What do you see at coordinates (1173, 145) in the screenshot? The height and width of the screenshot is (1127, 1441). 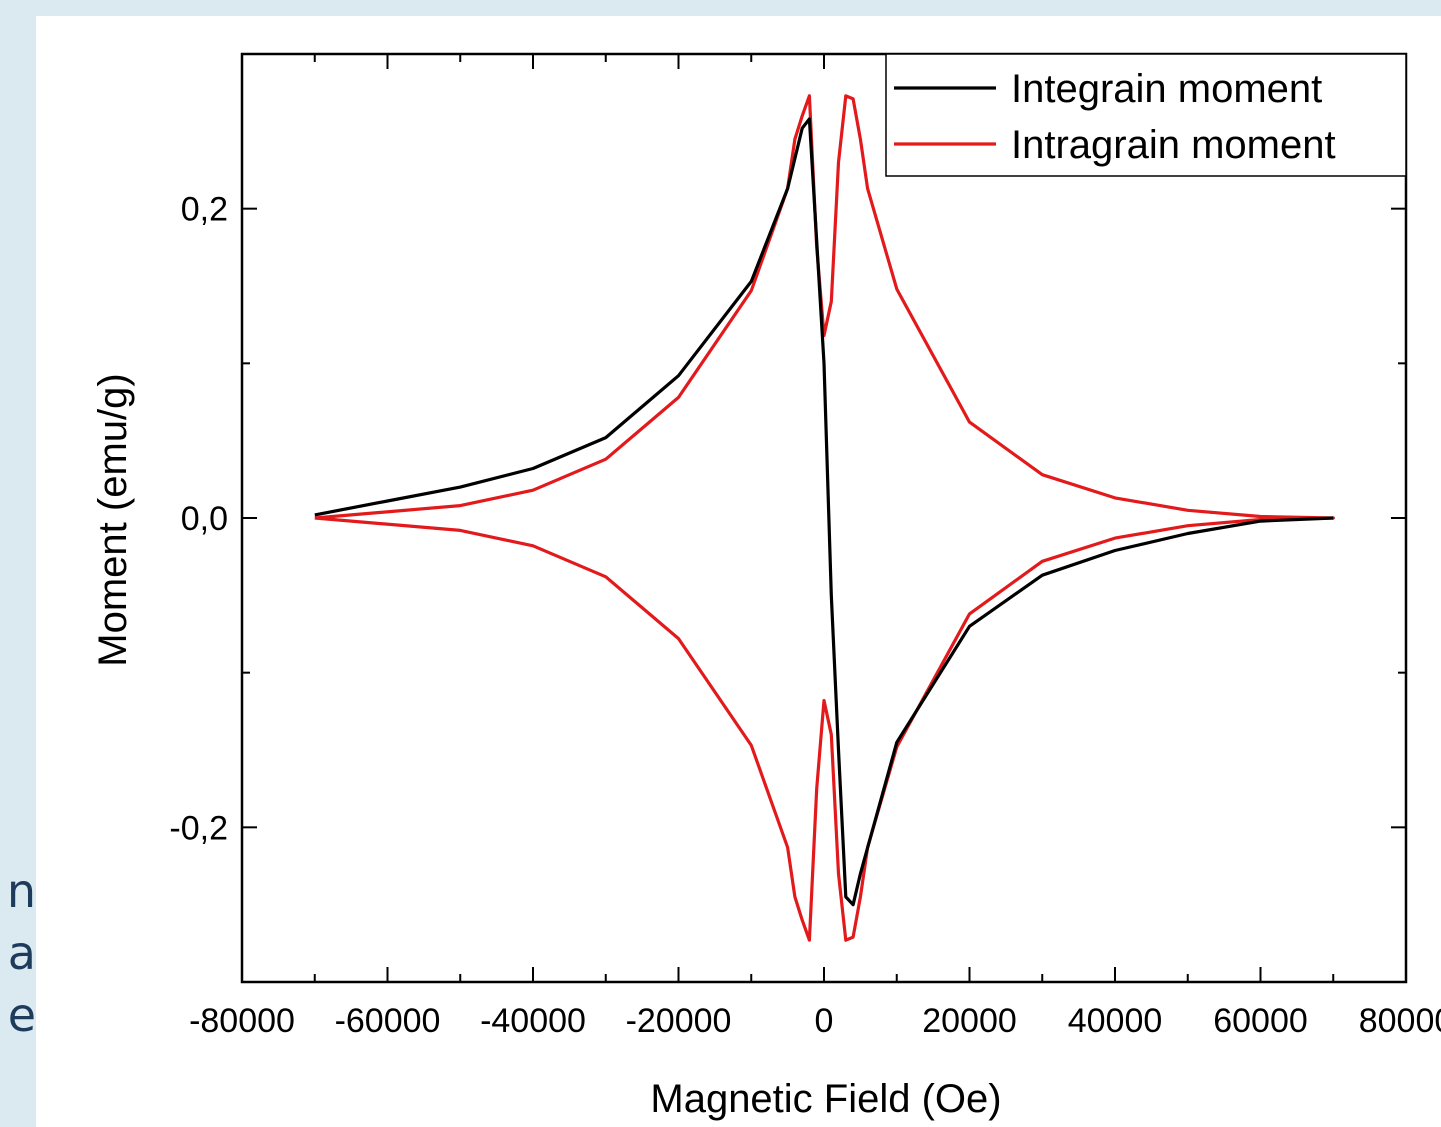 I see `legend-label: Intragrain moment` at bounding box center [1173, 145].